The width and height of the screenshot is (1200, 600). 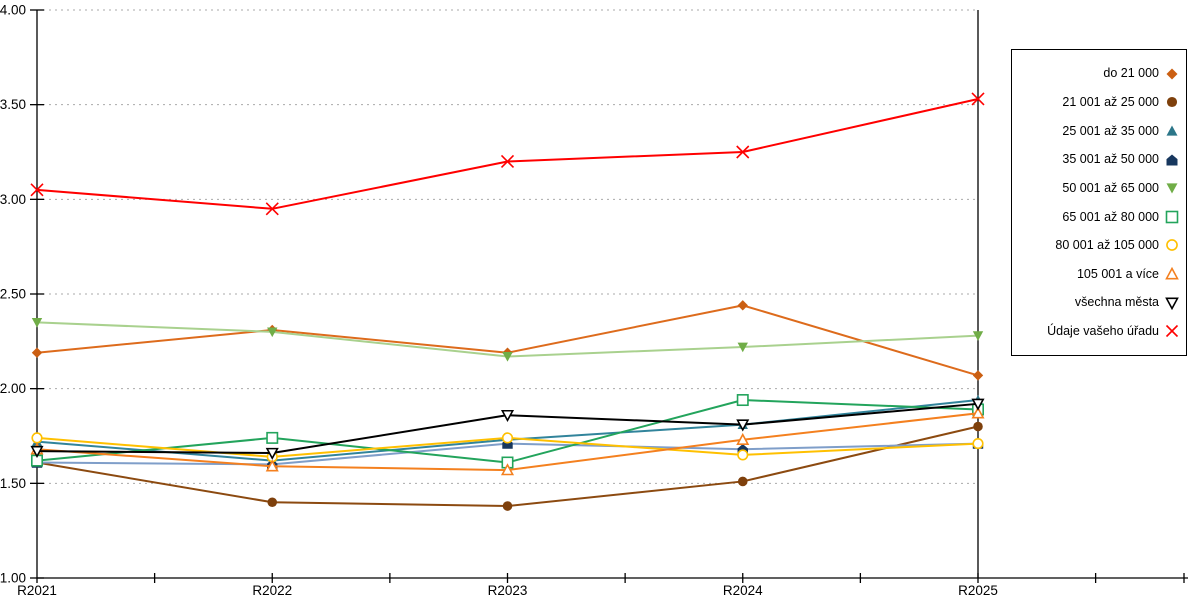 I want to click on series-všechna-města, so click(x=507, y=429).